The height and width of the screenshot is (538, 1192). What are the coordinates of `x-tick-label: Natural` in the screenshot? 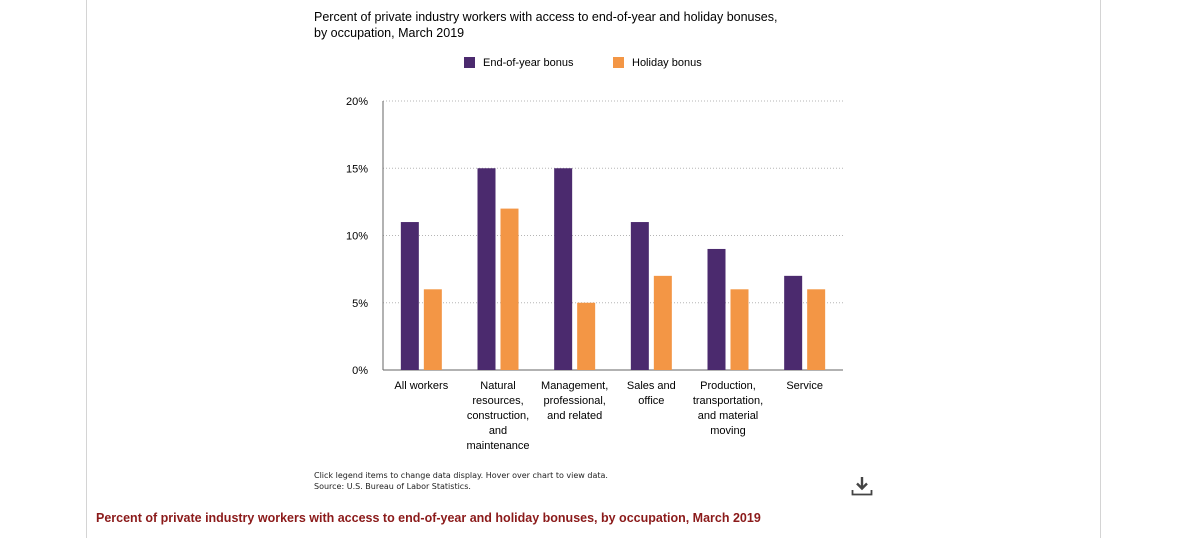 It's located at (497, 386).